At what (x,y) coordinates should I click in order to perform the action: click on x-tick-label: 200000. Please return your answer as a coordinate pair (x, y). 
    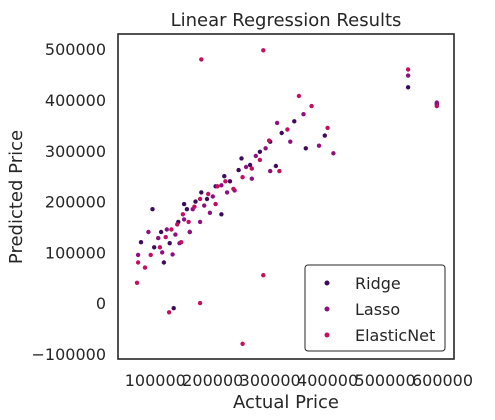
    Looking at the image, I should click on (212, 380).